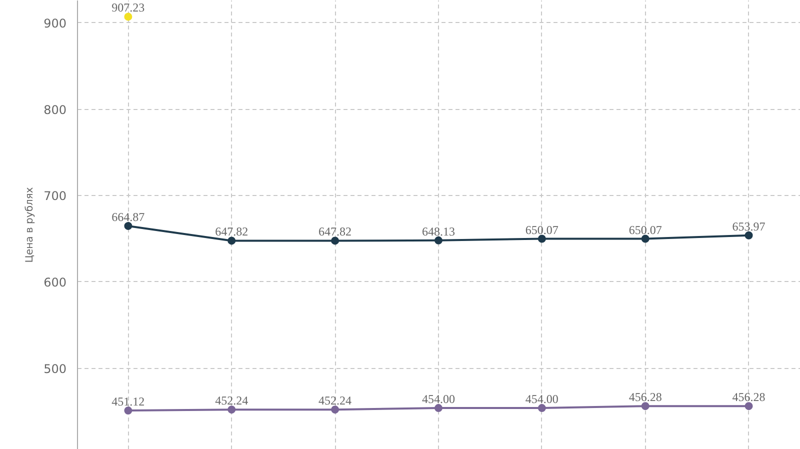 Image resolution: width=800 pixels, height=449 pixels. I want to click on y-tick-label: 500, so click(55, 369).